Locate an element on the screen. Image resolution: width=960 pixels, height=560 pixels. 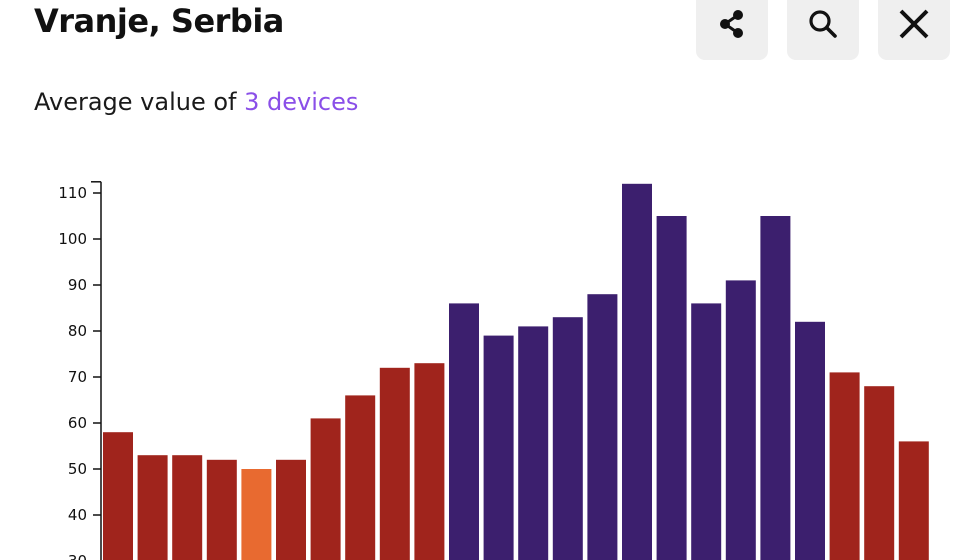
y-tick-label: 100 is located at coordinates (72, 239).